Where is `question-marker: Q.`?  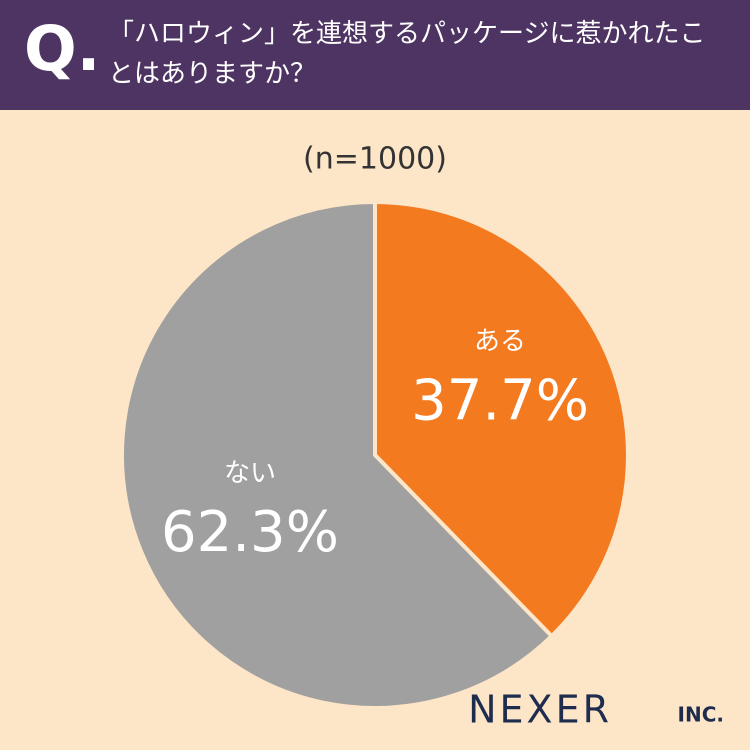
question-marker: Q. is located at coordinates (62, 48).